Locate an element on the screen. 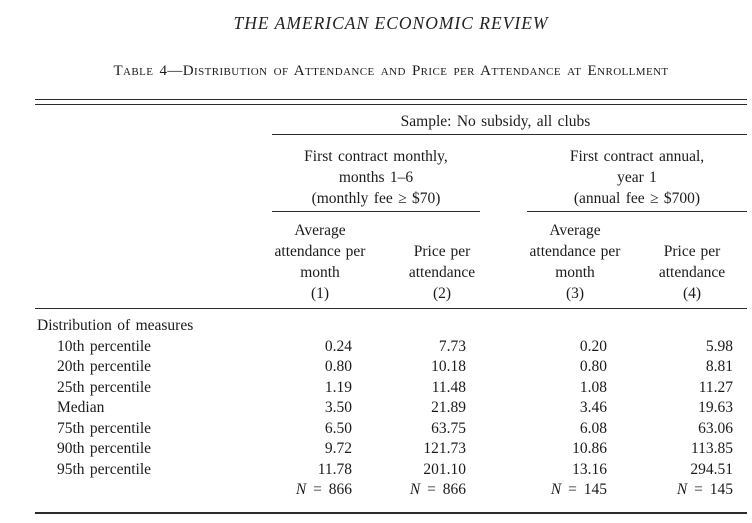 This screenshot has height=523, width=752. column-3-number: (3) is located at coordinates (575, 294).